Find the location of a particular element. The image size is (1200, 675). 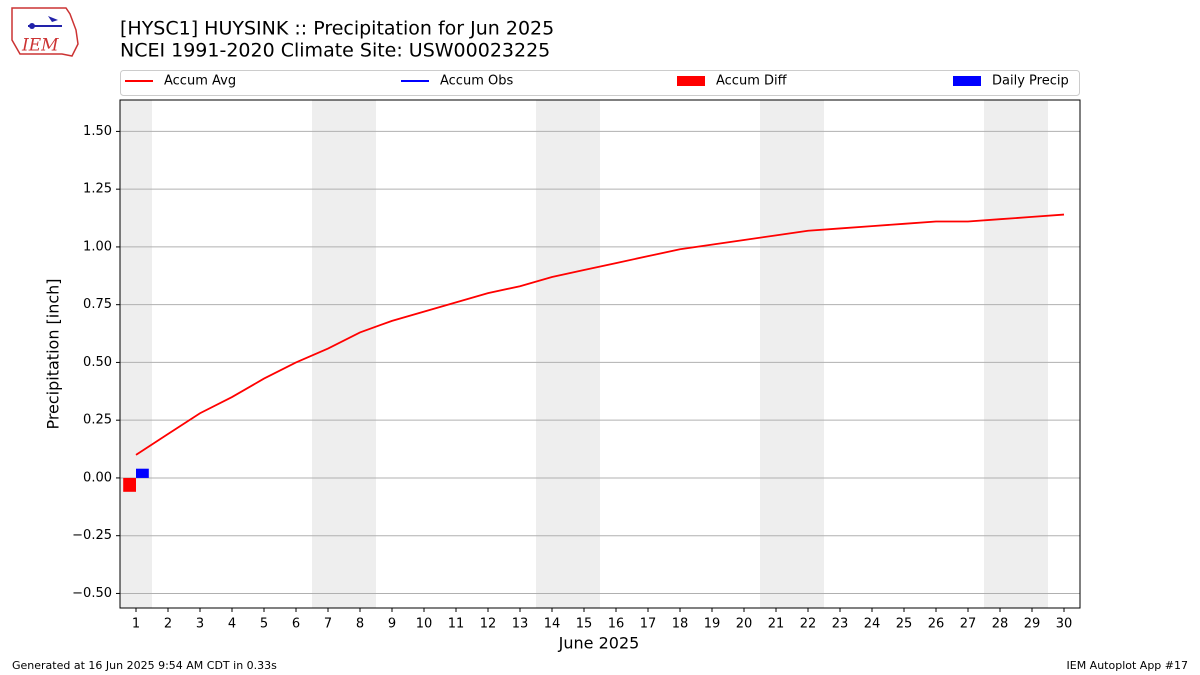

y-axis-label: Precipitation [inch] is located at coordinates (53, 353).